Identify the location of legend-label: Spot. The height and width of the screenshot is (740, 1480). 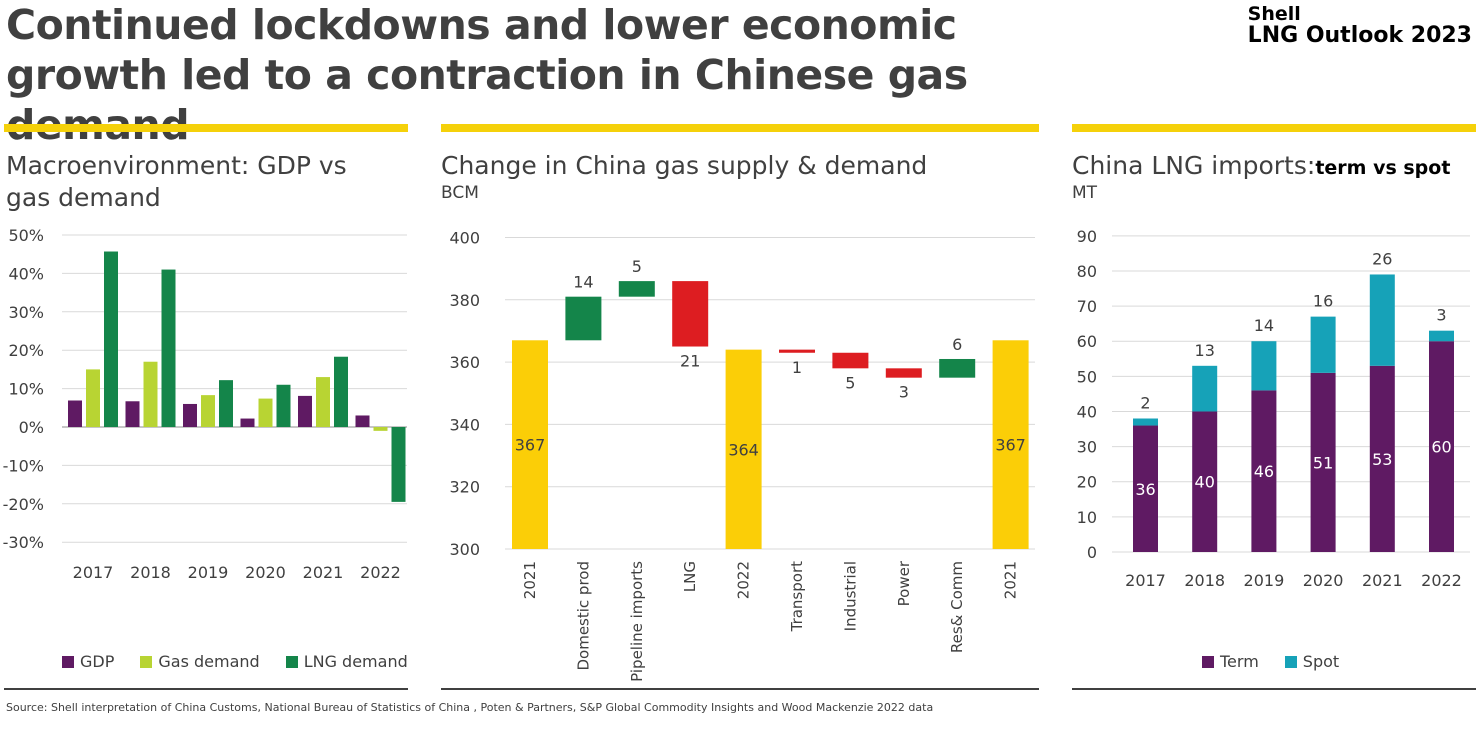
(1321, 661).